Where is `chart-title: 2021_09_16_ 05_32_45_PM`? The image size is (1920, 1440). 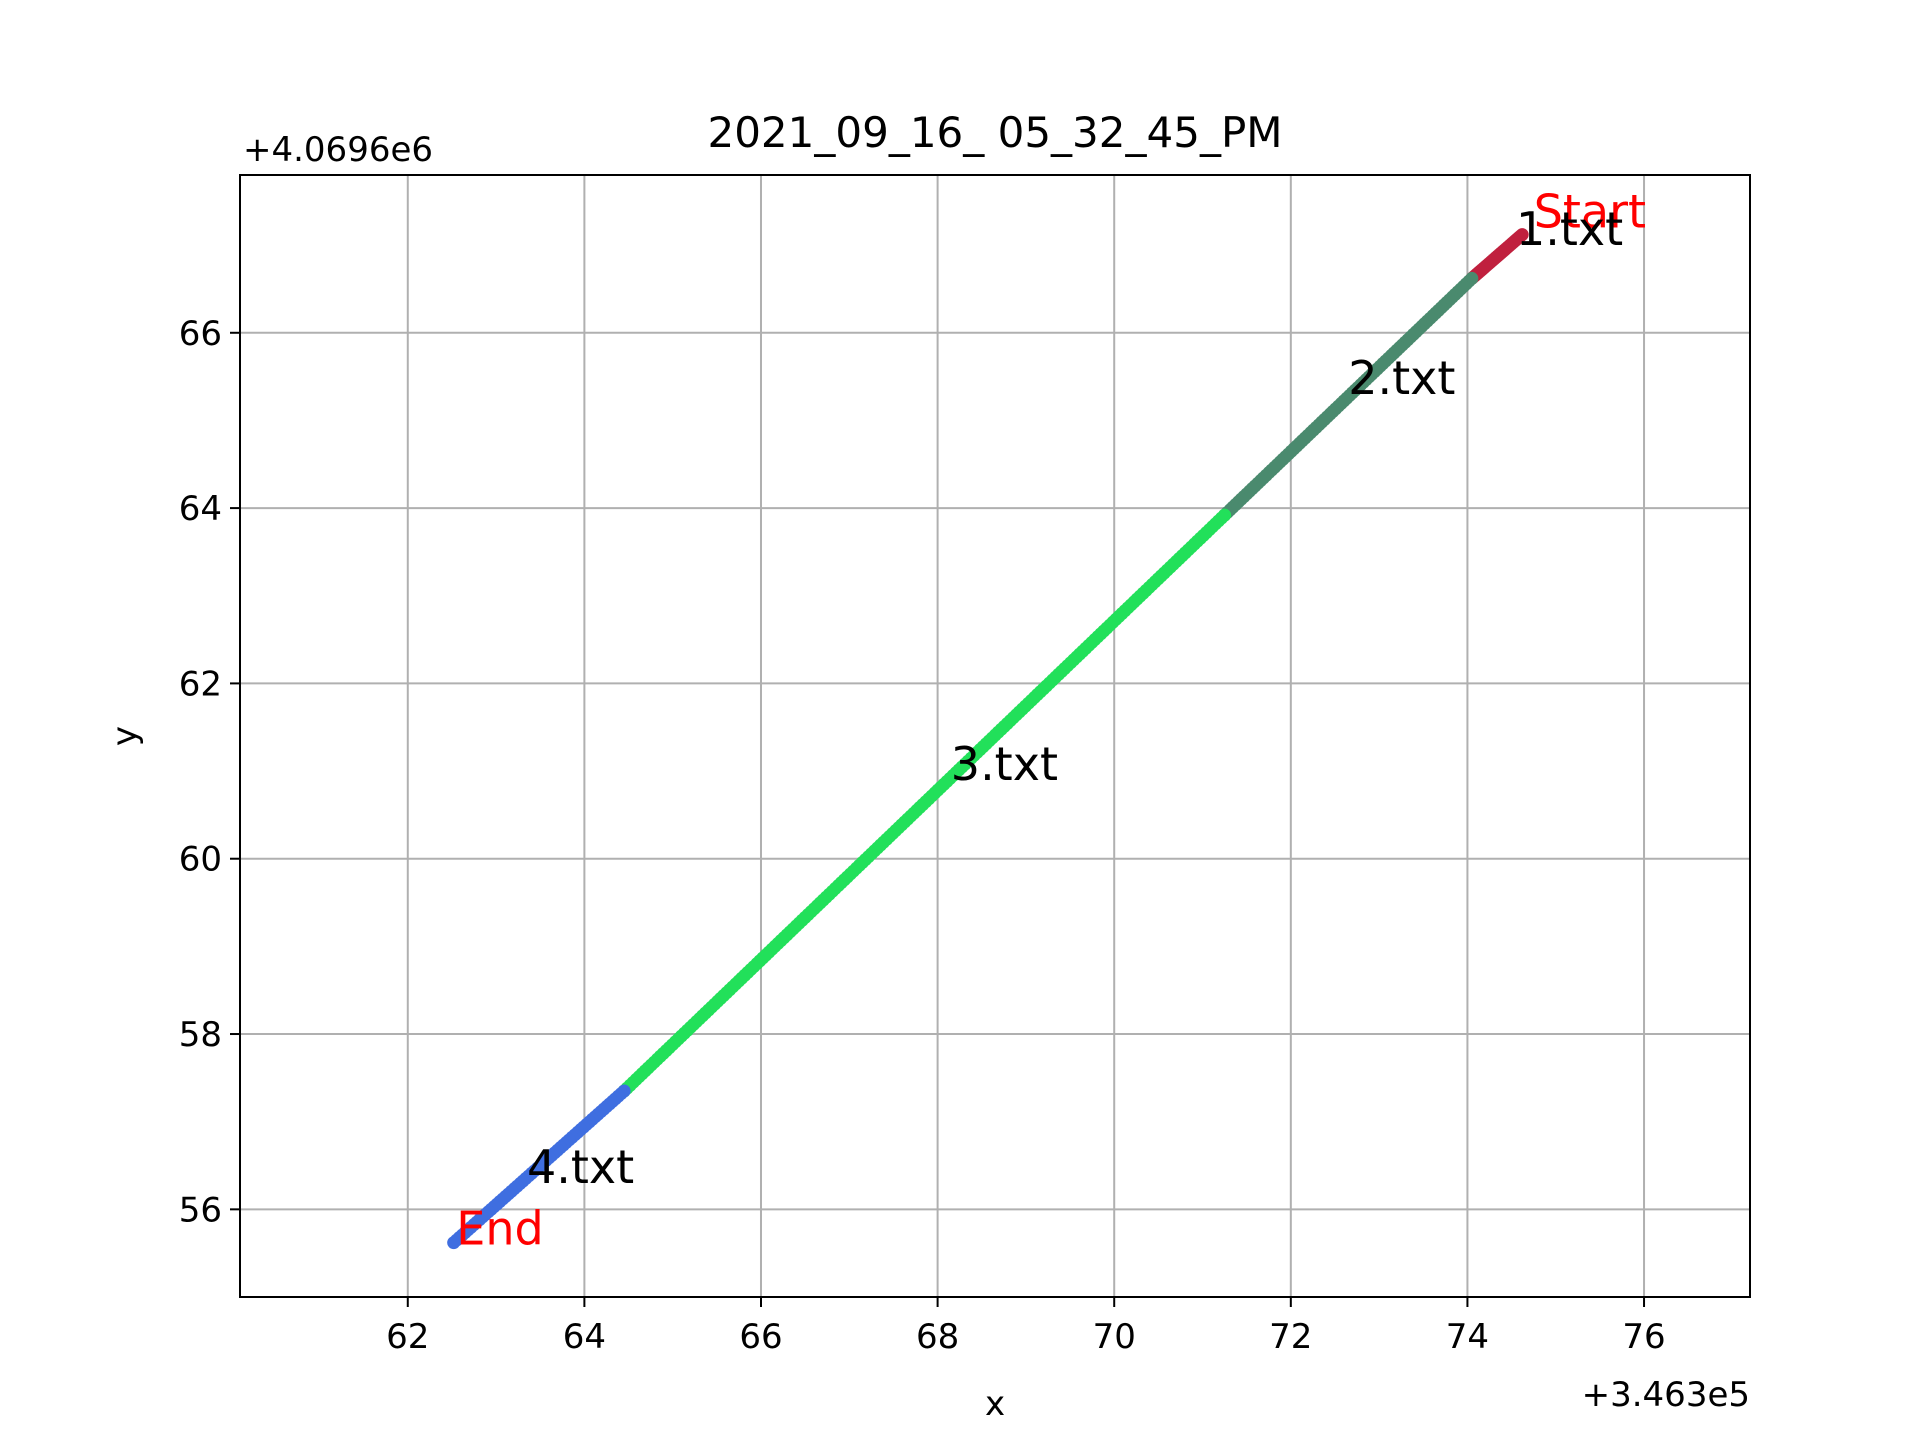 chart-title: 2021_09_16_ 05_32_45_PM is located at coordinates (994, 132).